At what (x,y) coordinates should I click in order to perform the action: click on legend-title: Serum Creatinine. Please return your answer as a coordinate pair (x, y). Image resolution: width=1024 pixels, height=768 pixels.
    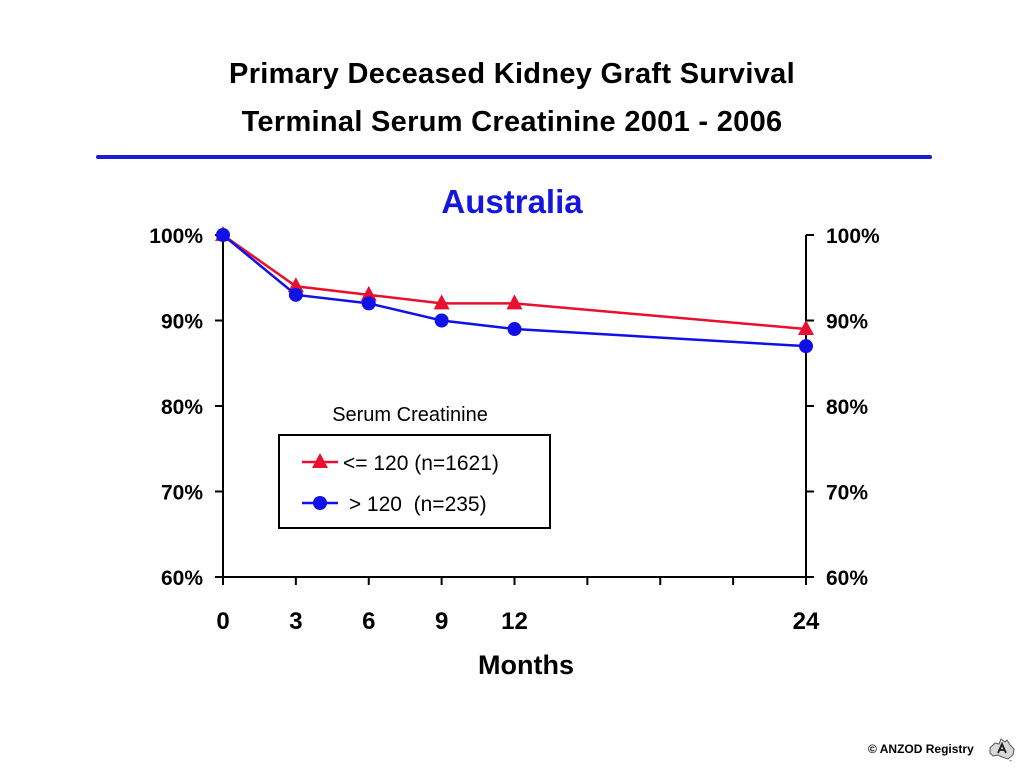
    Looking at the image, I should click on (410, 415).